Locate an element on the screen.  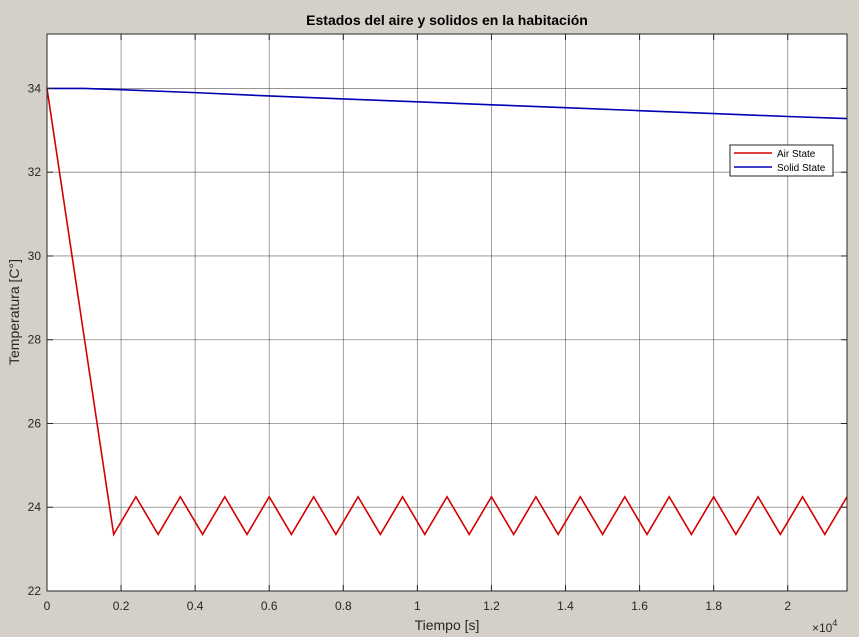
y-tick-label: 26 is located at coordinates (35, 423).